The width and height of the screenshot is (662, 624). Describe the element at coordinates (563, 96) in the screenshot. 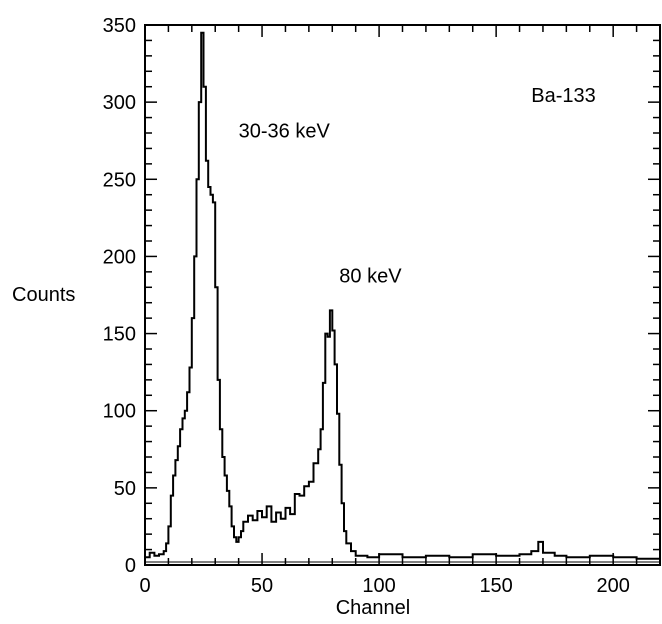

I see `annotation-0: Ba-133` at that location.